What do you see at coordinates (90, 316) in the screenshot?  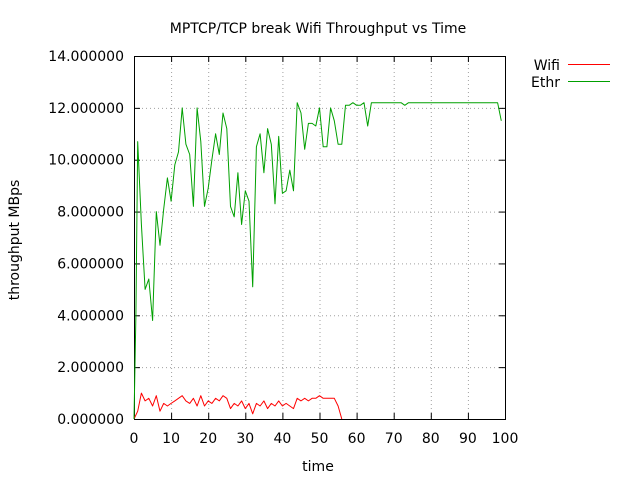 I see `y-tick-label: 4.000000` at bounding box center [90, 316].